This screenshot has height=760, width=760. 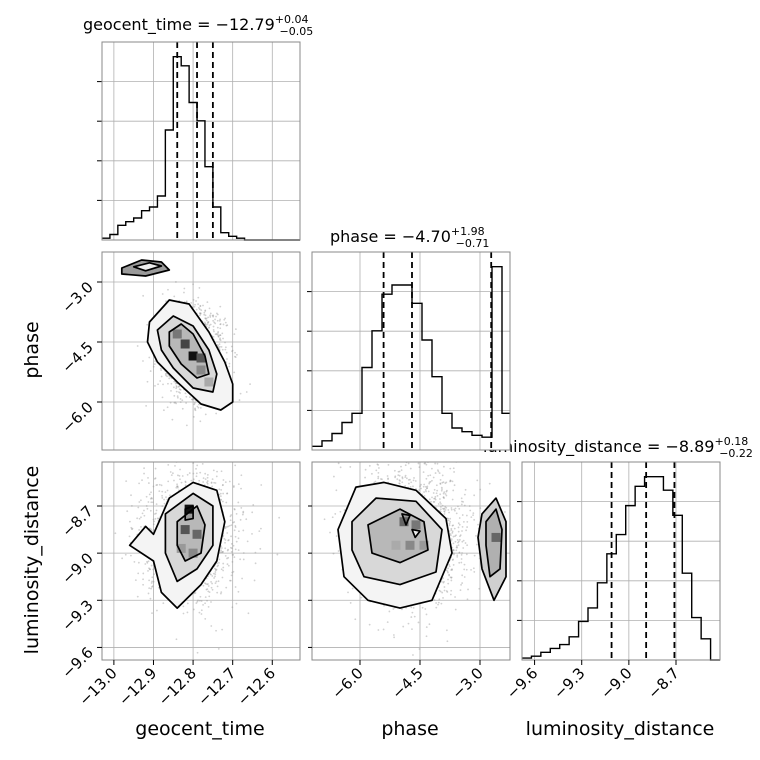 I want to click on joint-panel-geocent_time-luminosity_distance, so click(x=201, y=559).